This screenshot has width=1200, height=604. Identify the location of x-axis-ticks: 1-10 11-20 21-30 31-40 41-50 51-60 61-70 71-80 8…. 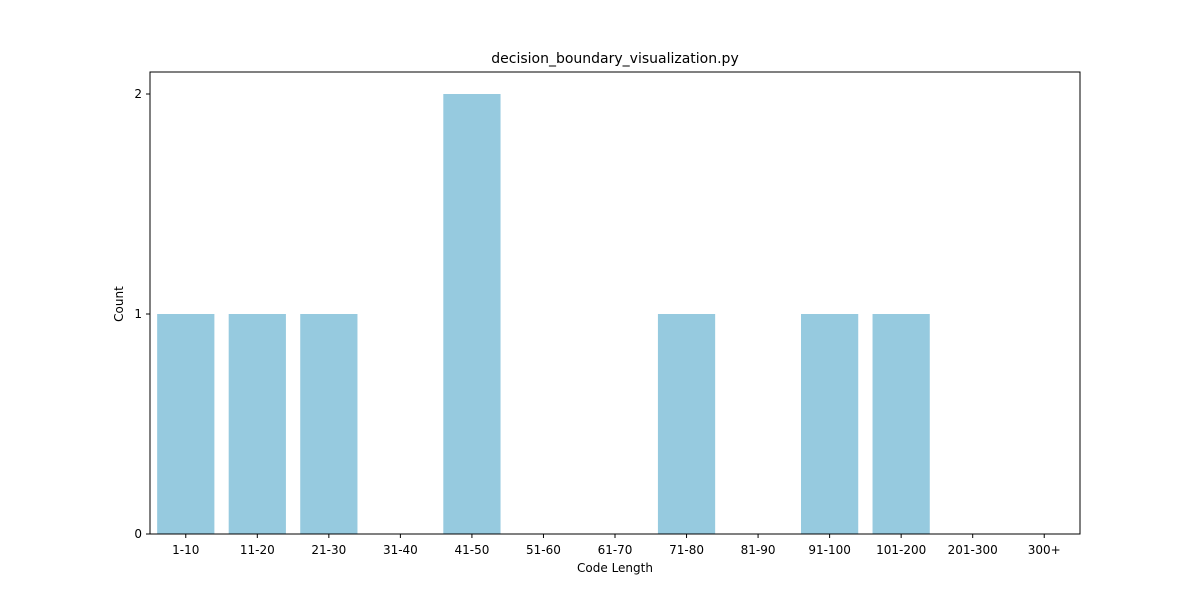
(616, 545).